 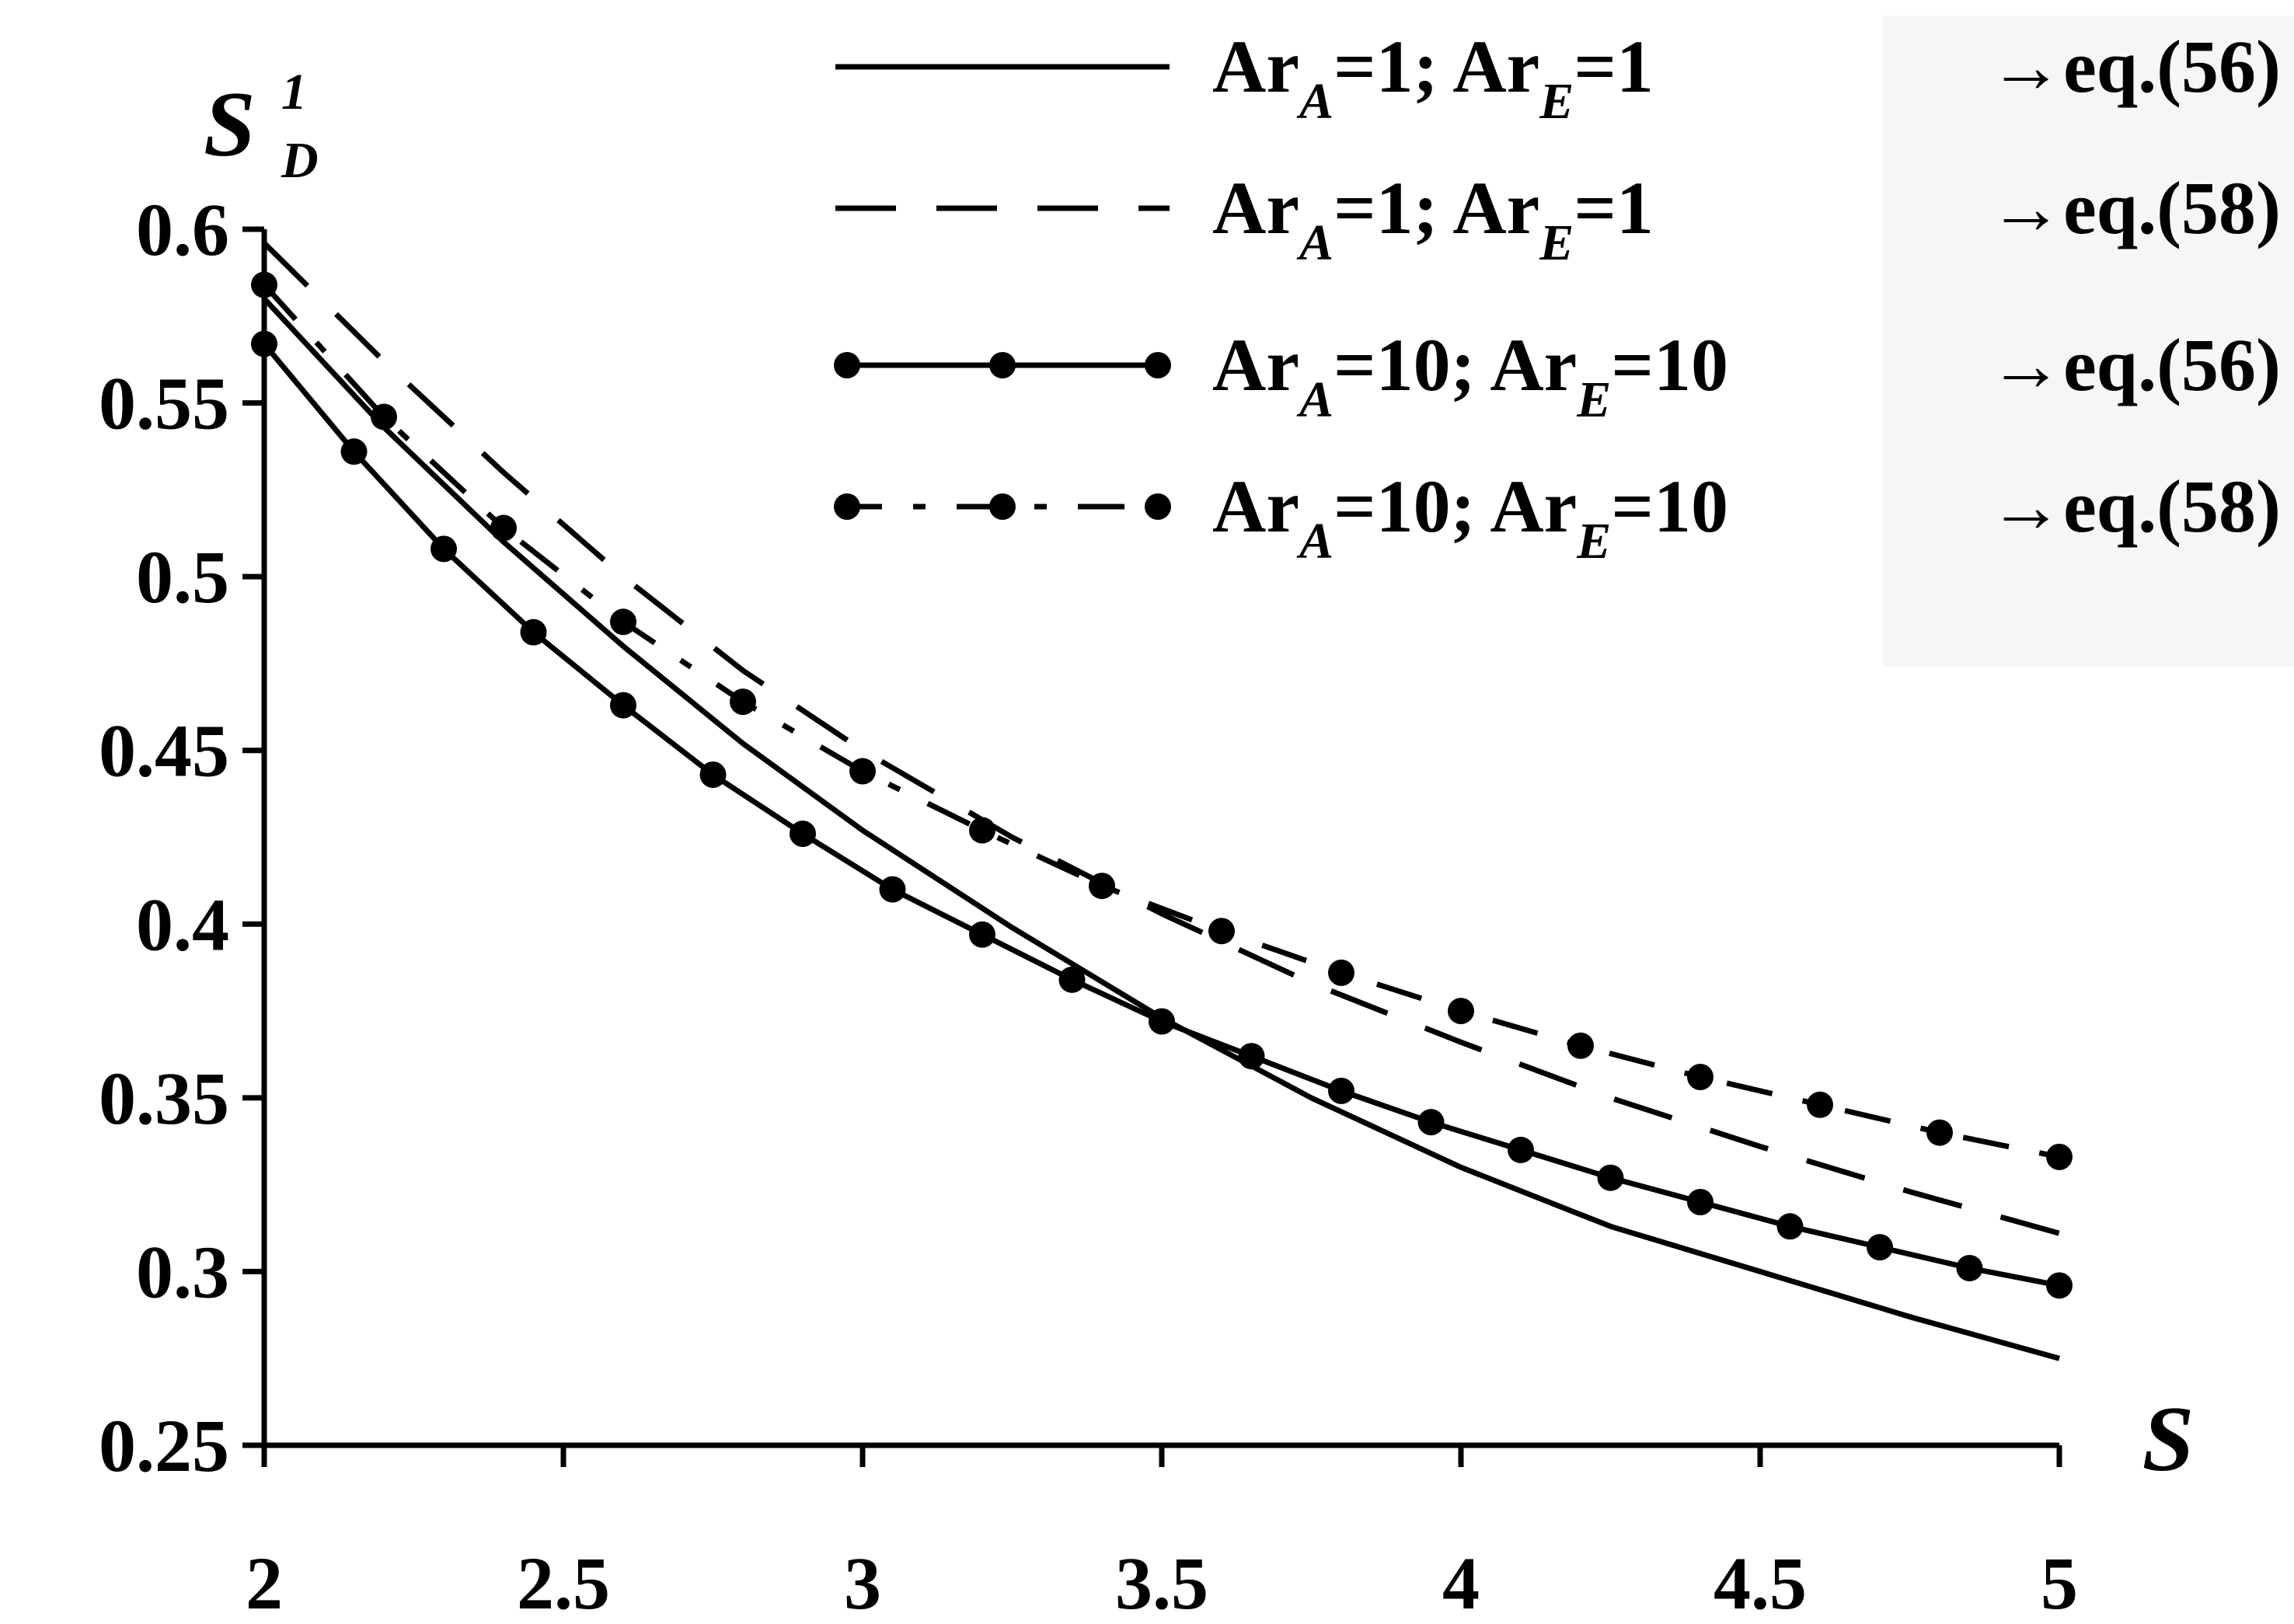 What do you see at coordinates (1461, 1583) in the screenshot?
I see `x-tick-label: 4` at bounding box center [1461, 1583].